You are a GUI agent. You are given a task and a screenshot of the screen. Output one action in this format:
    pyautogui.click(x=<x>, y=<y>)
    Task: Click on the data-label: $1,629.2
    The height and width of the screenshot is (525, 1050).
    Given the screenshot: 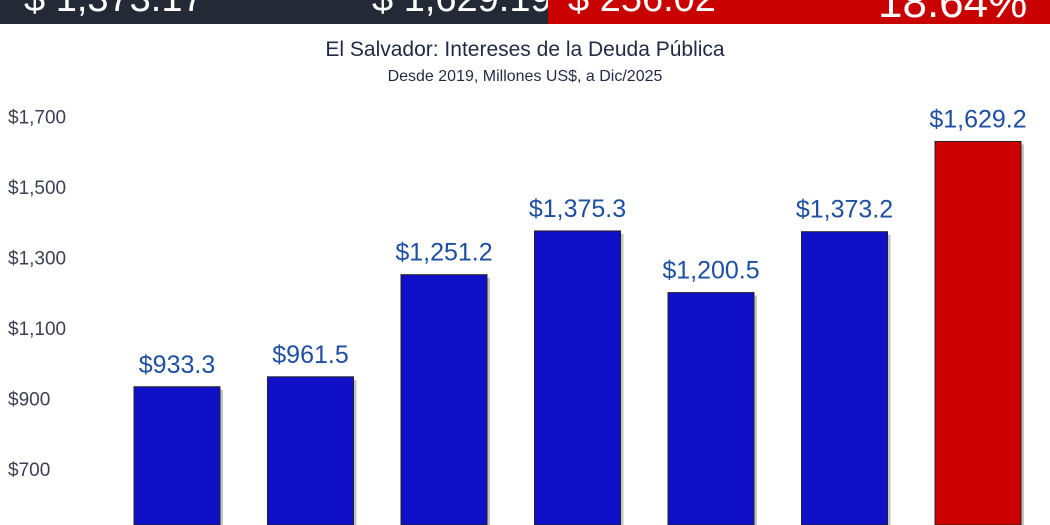 What is the action you would take?
    pyautogui.click(x=977, y=119)
    